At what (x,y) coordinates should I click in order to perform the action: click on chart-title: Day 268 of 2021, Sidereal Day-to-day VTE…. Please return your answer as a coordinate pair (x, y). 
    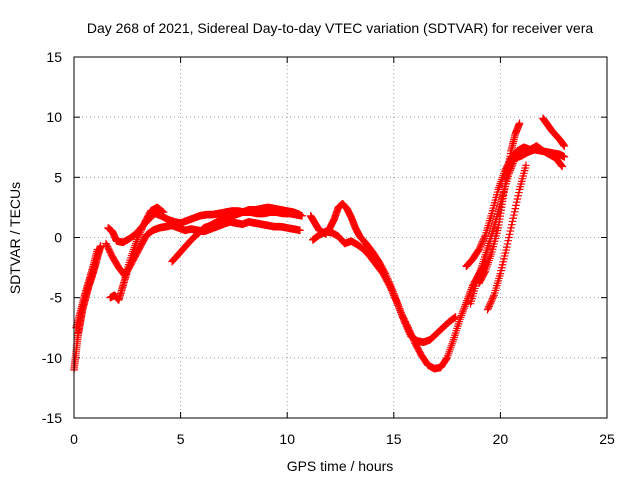
    Looking at the image, I should click on (340, 28).